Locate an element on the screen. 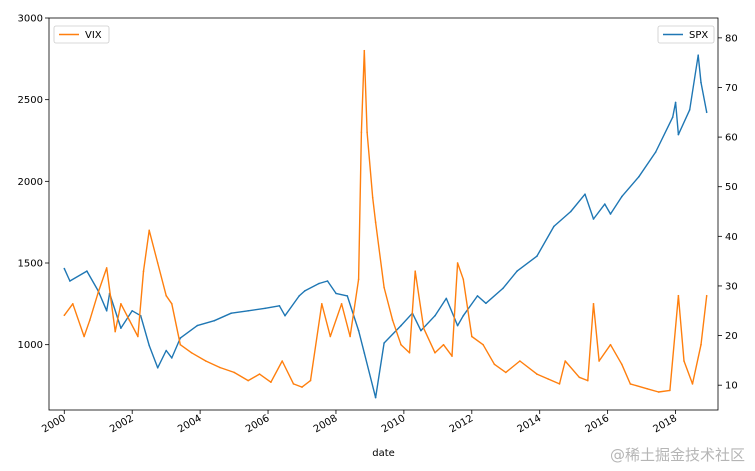  x-tick-label: 2010 is located at coordinates (394, 424).